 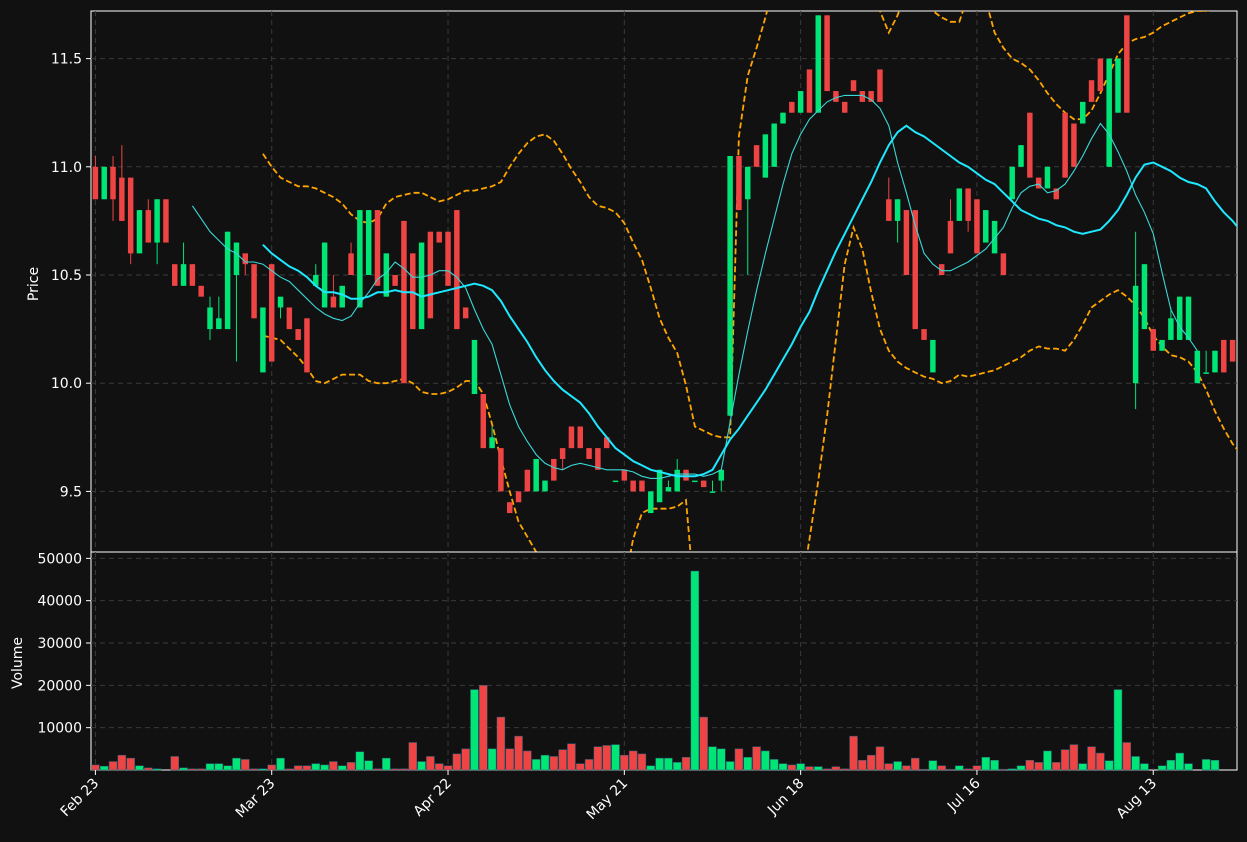 I want to click on price-axis-label: Price, so click(x=34, y=284).